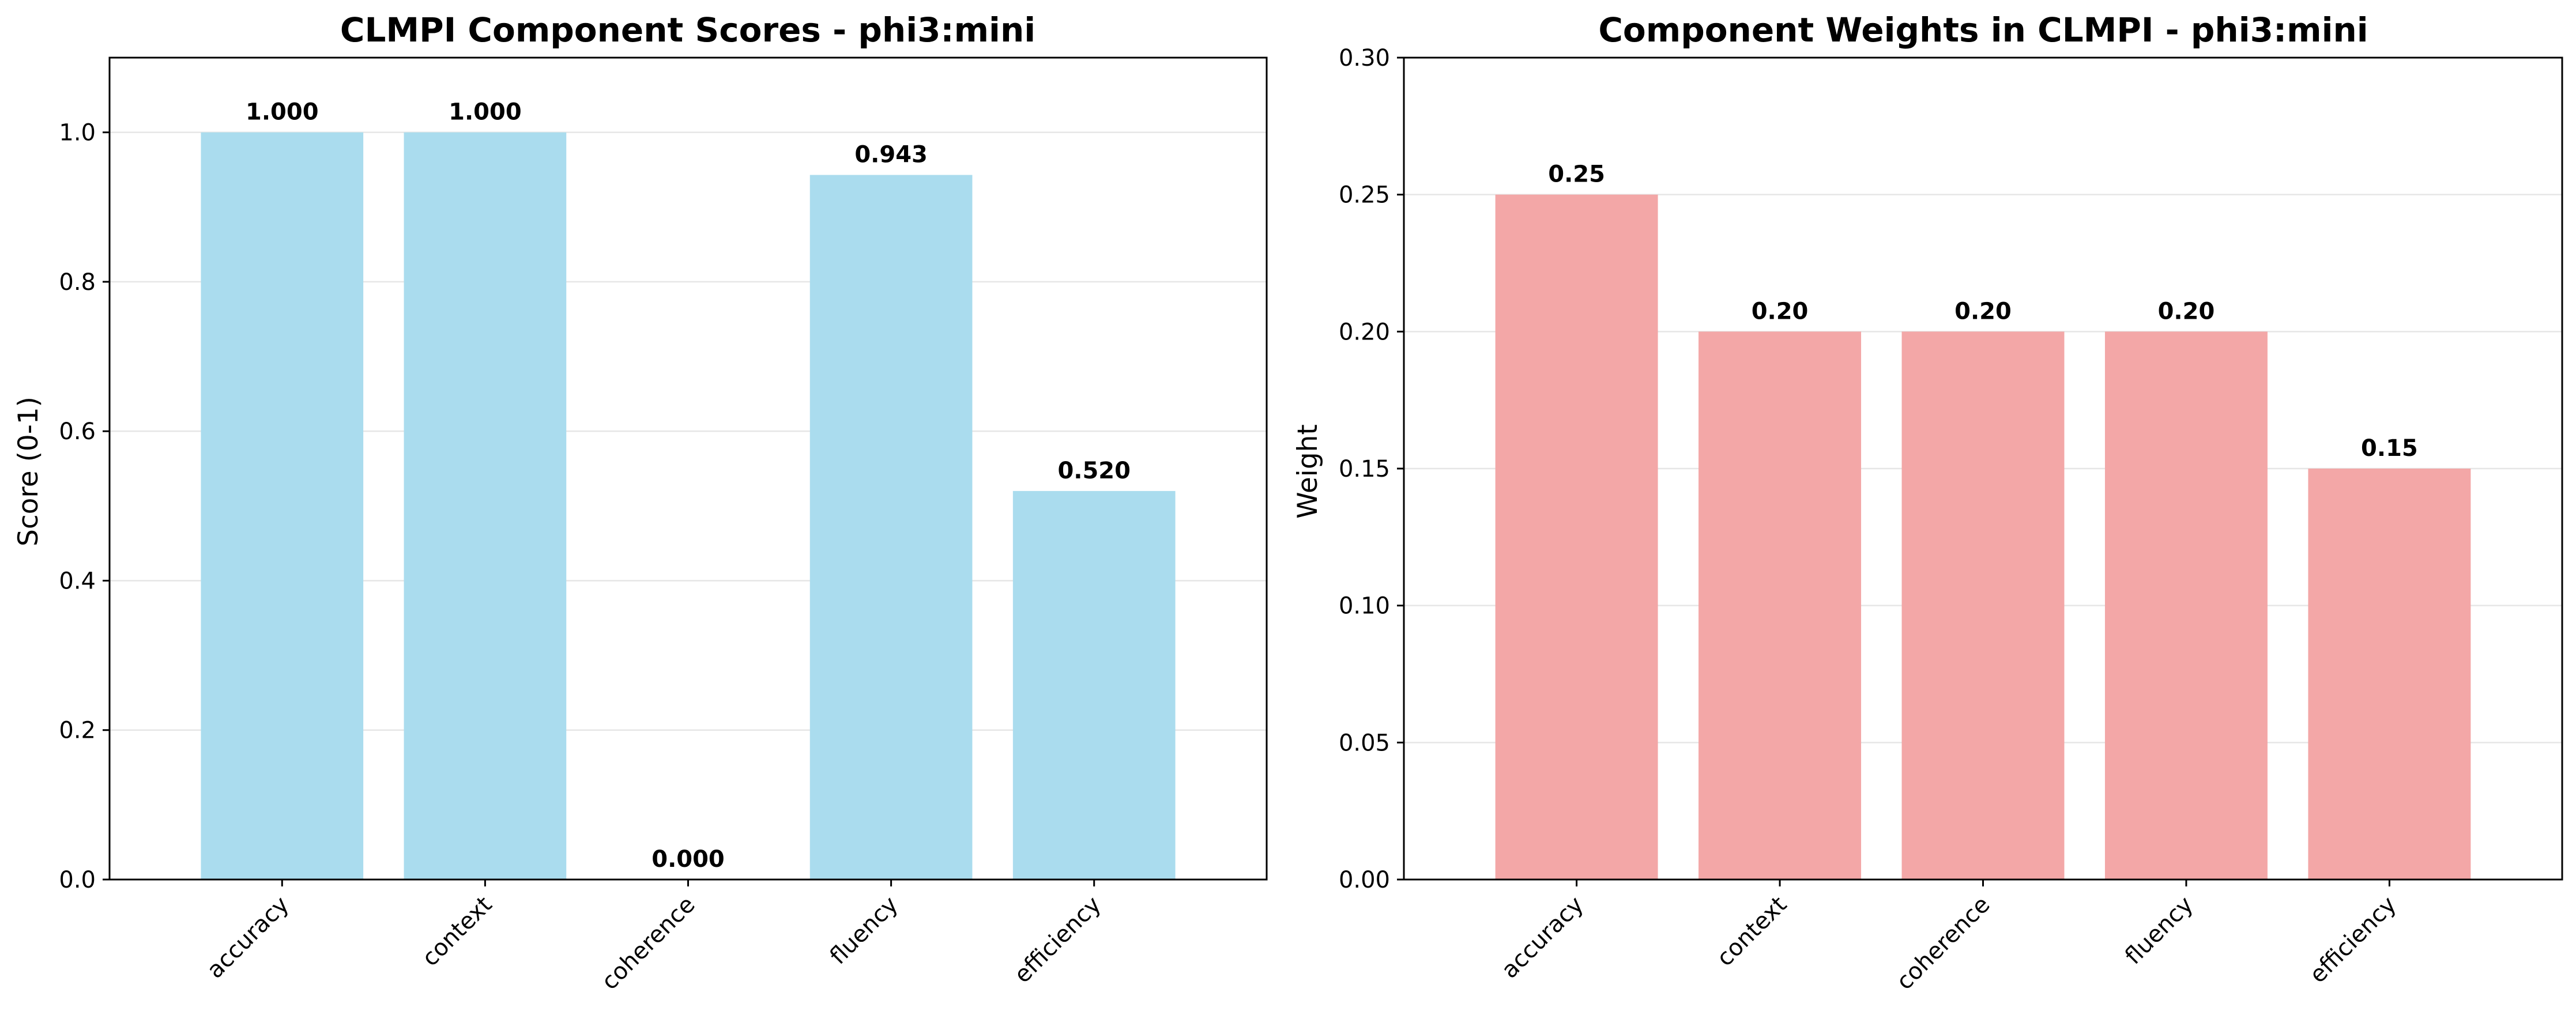  What do you see at coordinates (77, 731) in the screenshot?
I see `y-tick-label: 0.2` at bounding box center [77, 731].